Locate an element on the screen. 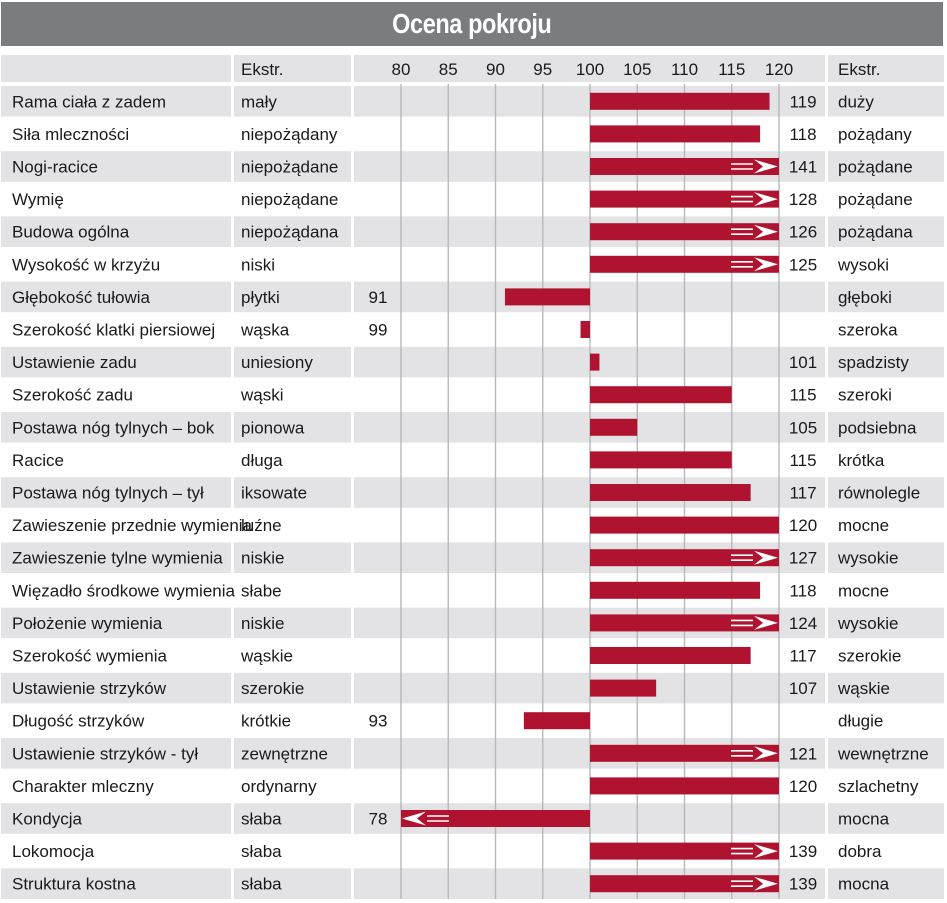 The height and width of the screenshot is (903, 947). value-label: 121 is located at coordinates (803, 753).